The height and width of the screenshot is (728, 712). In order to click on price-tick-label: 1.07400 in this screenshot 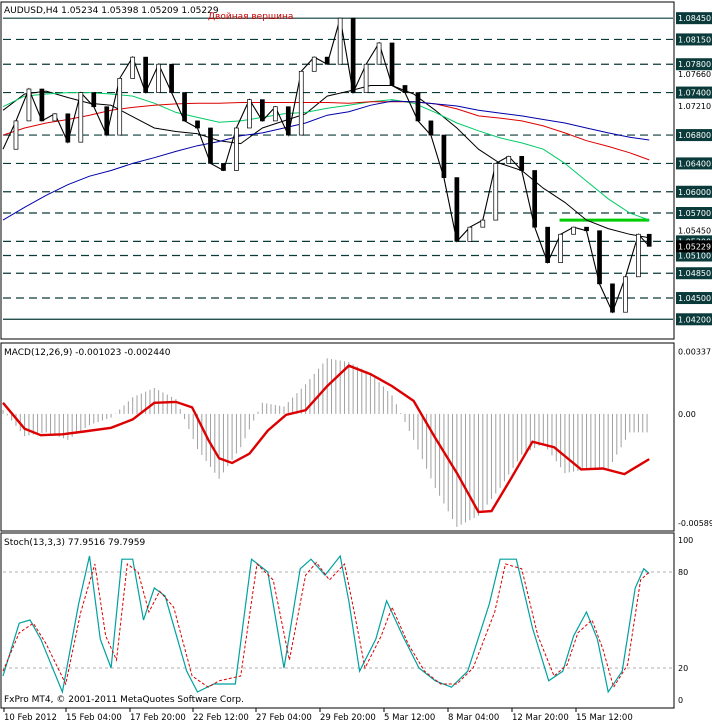, I will do `click(694, 93)`.